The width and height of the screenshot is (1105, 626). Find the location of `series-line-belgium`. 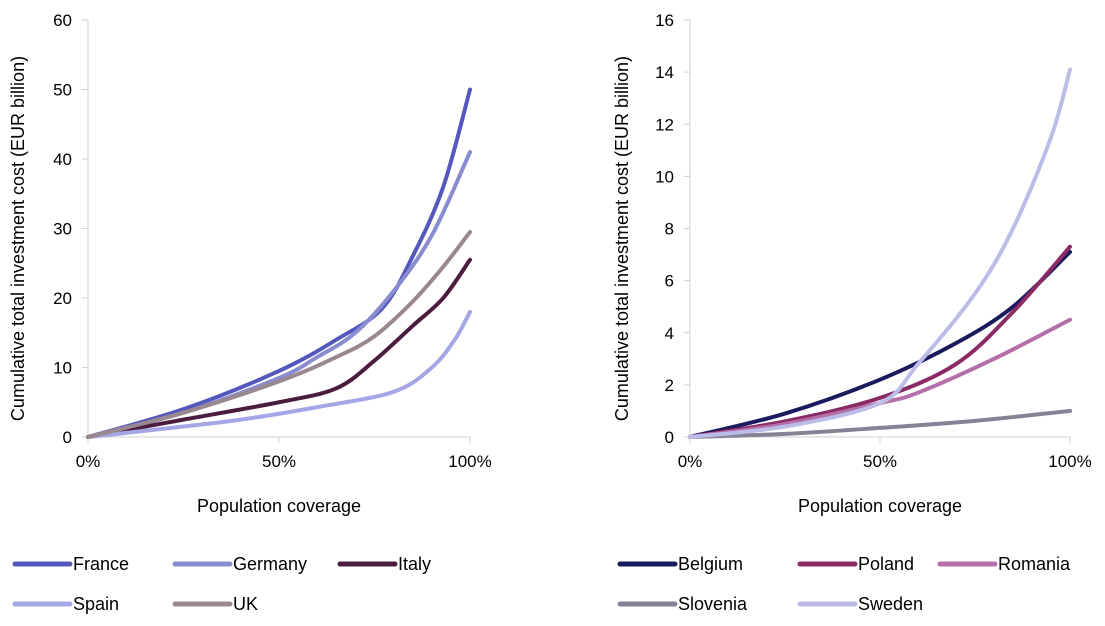

series-line-belgium is located at coordinates (880, 344).